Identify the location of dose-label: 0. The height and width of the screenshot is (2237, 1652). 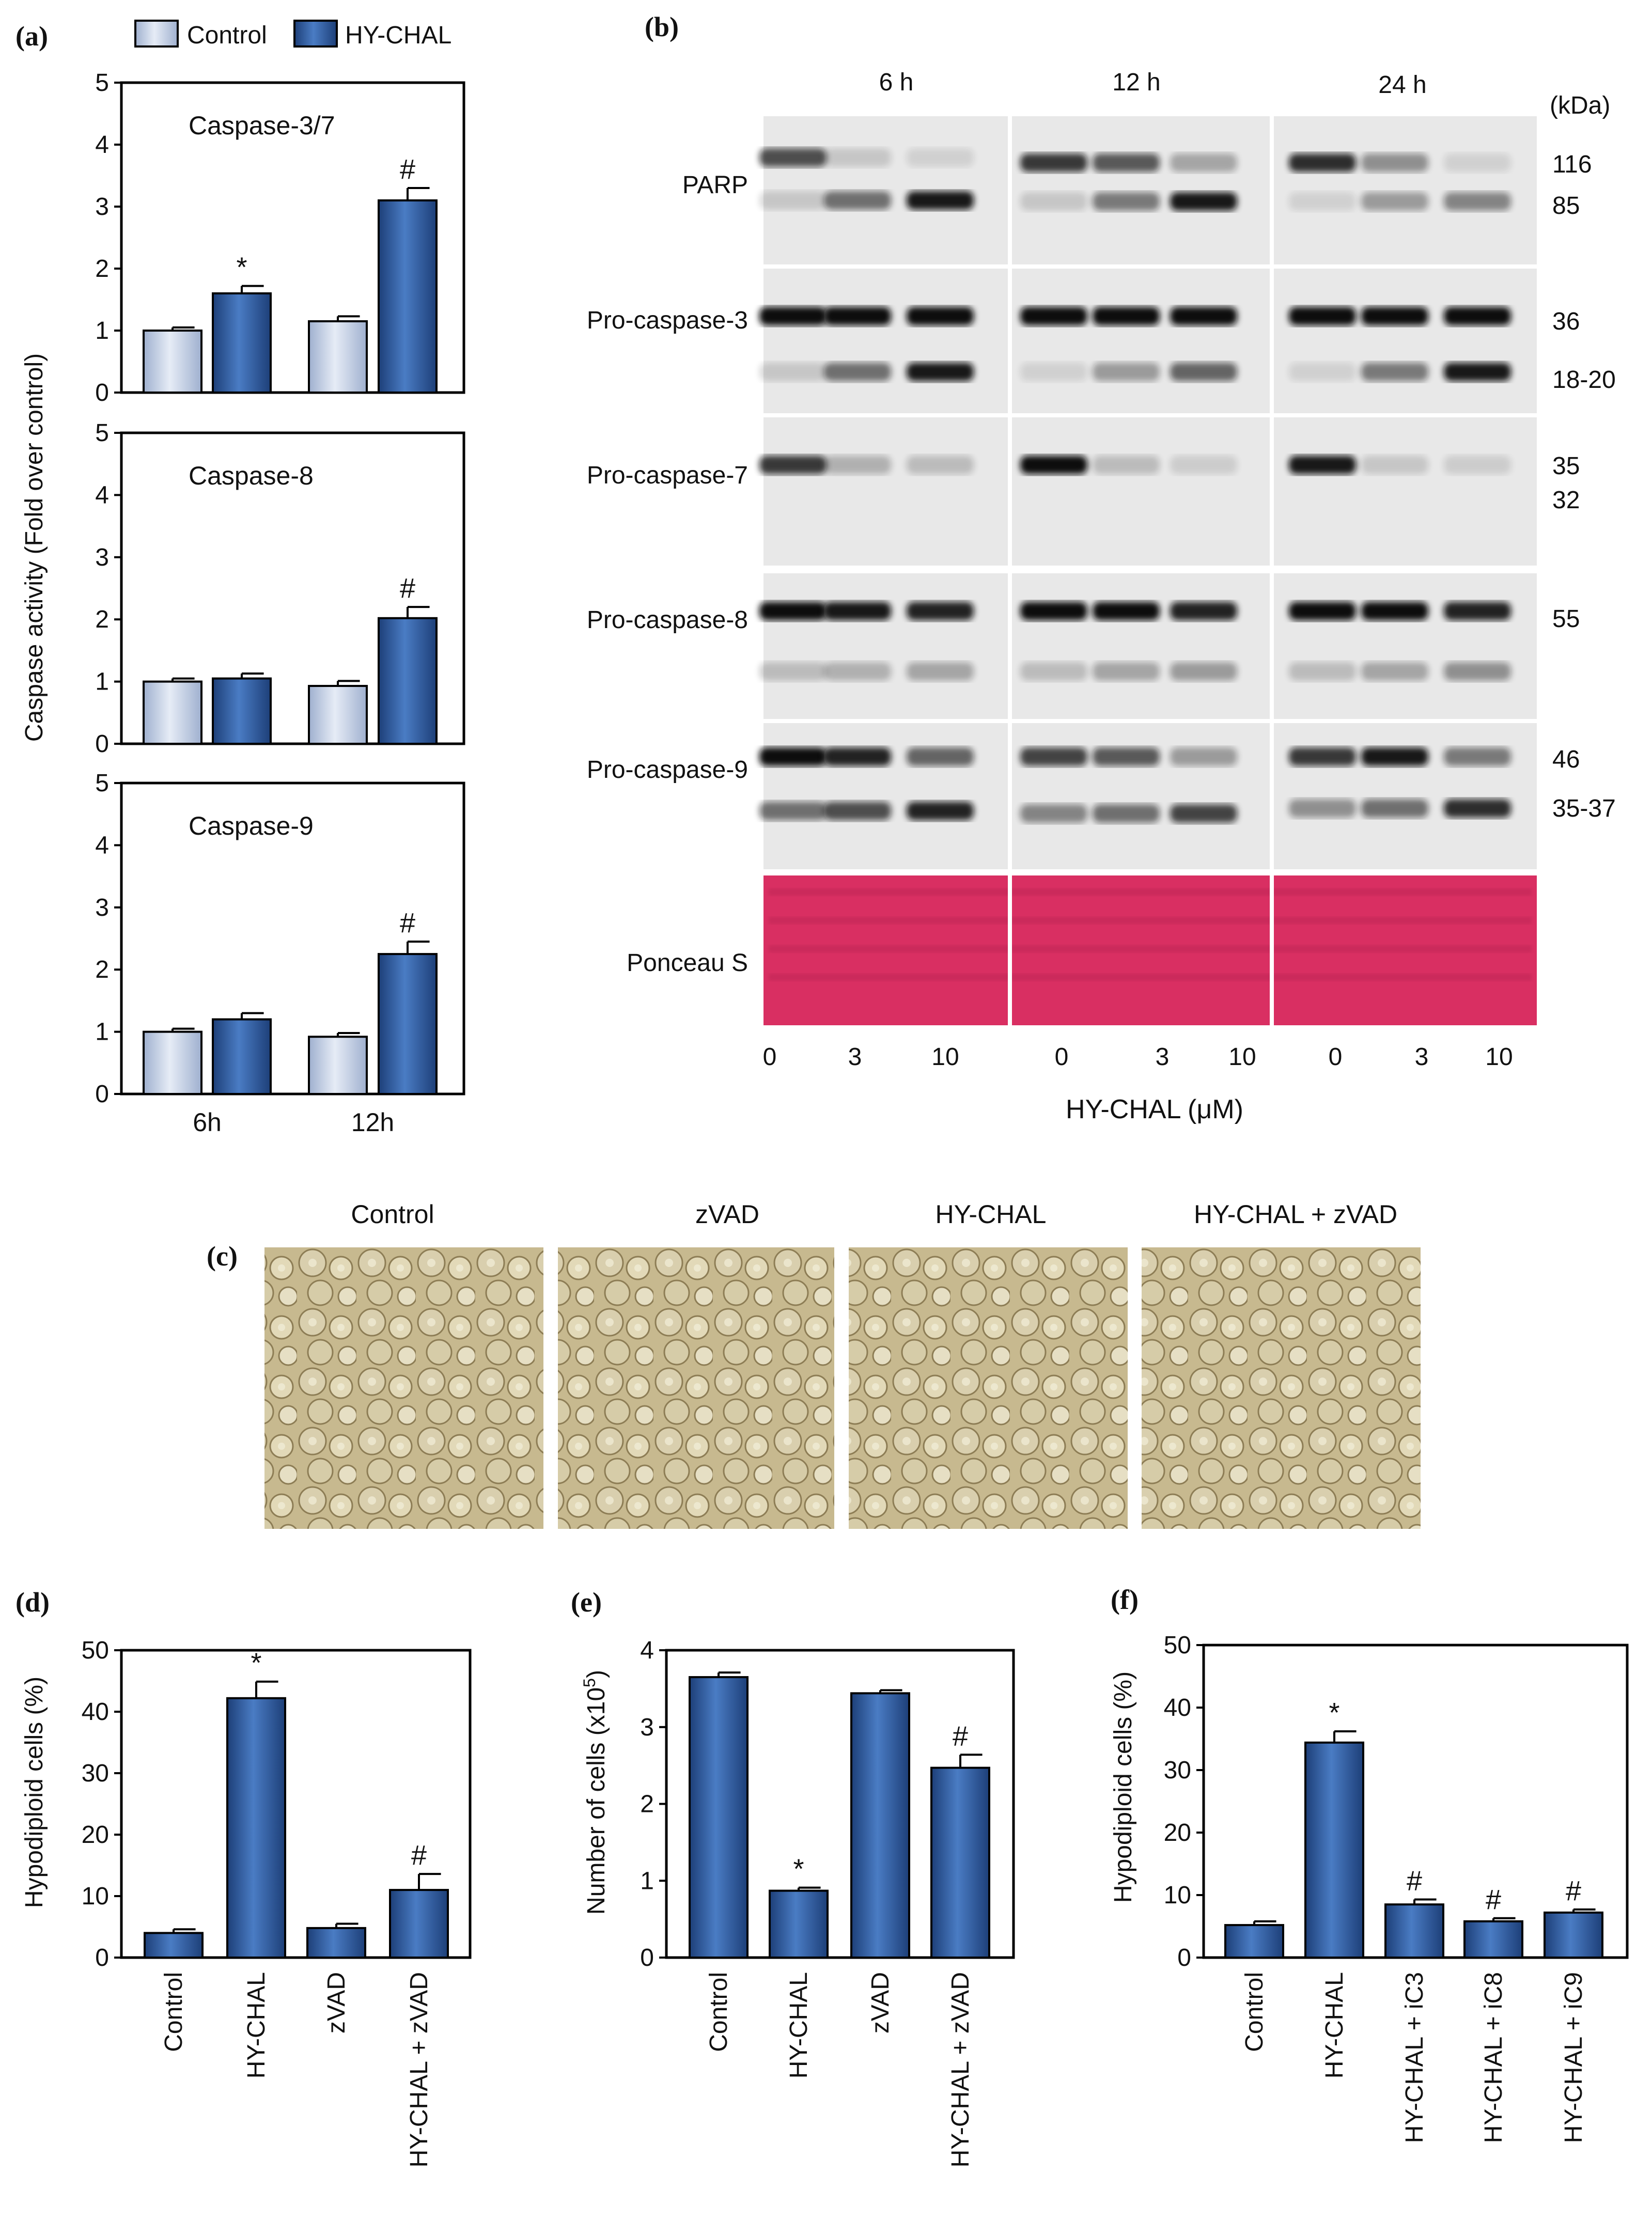
(1336, 1057).